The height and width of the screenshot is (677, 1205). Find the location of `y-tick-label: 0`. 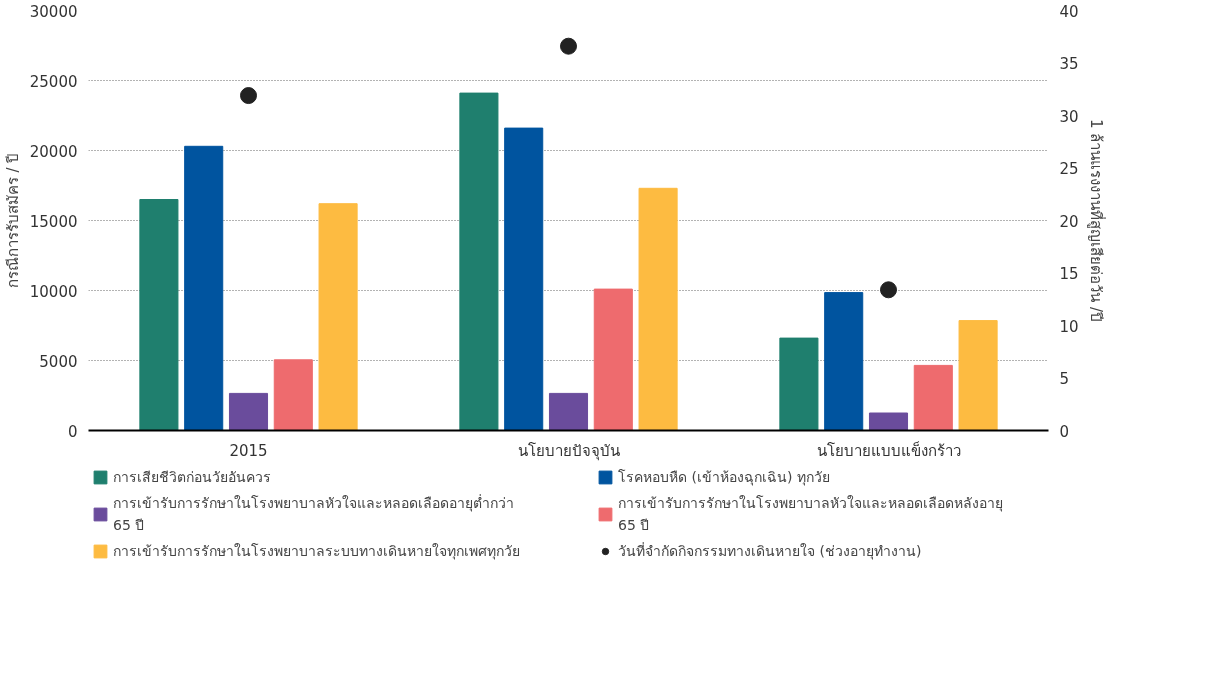

y-tick-label: 0 is located at coordinates (72, 431).